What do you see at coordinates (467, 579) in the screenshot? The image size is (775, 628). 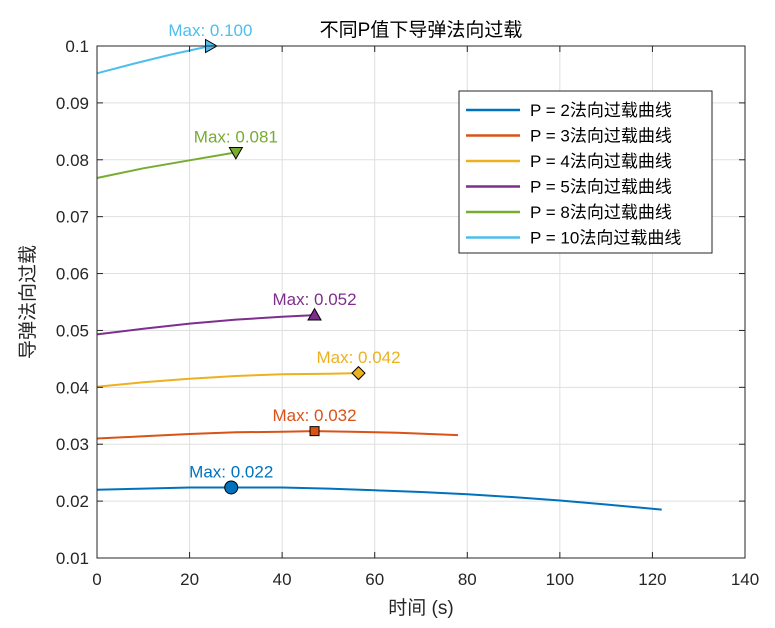 I see `x-tick-label: 80` at bounding box center [467, 579].